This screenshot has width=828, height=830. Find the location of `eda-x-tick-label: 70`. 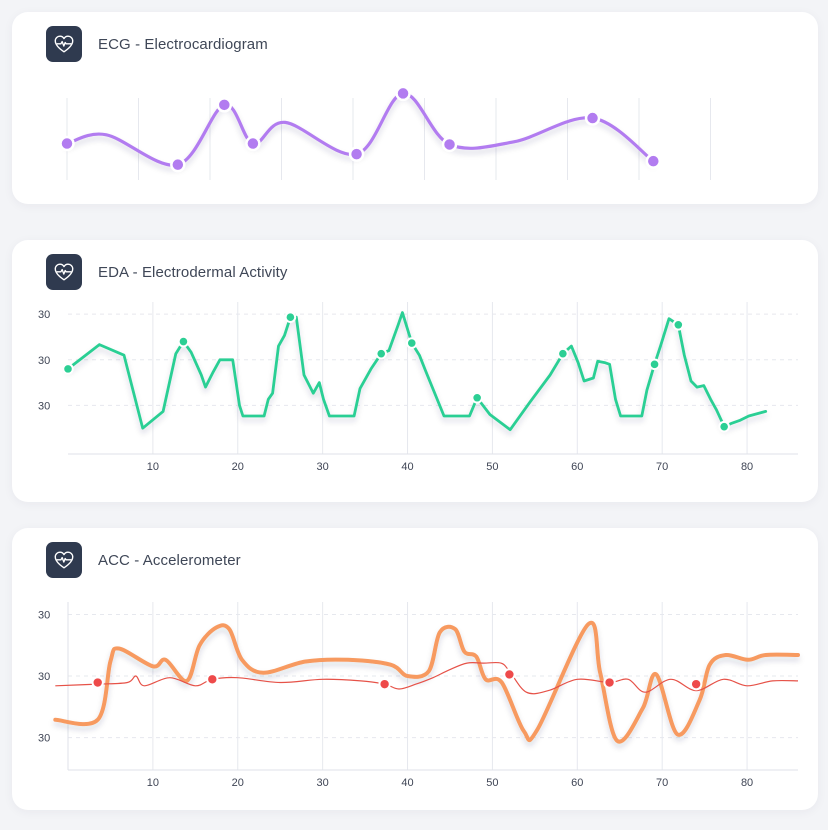

eda-x-tick-label: 70 is located at coordinates (662, 467).